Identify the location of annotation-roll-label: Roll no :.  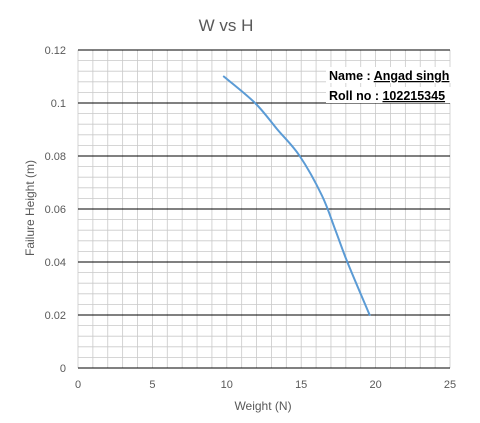
(355, 96).